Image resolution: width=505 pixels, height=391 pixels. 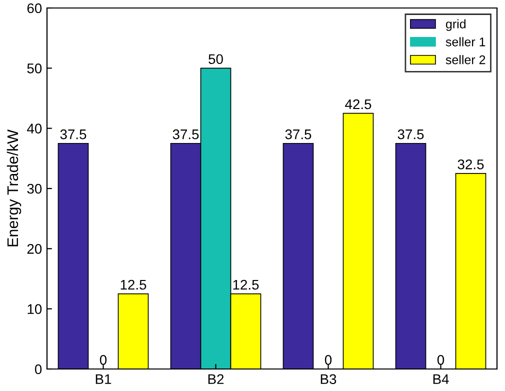 I want to click on data-label: 50, so click(x=215, y=59).